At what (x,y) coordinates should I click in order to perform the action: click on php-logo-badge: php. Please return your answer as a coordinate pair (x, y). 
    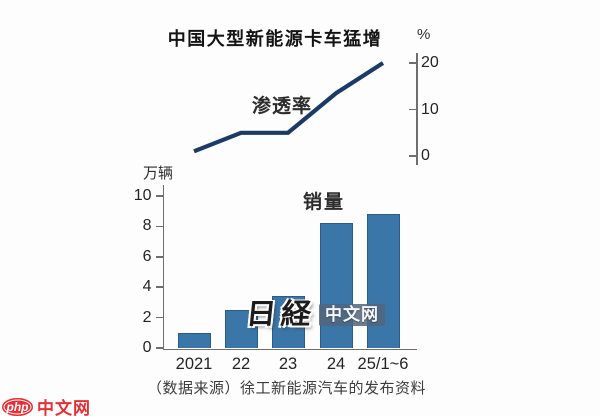
    Looking at the image, I should click on (17, 406).